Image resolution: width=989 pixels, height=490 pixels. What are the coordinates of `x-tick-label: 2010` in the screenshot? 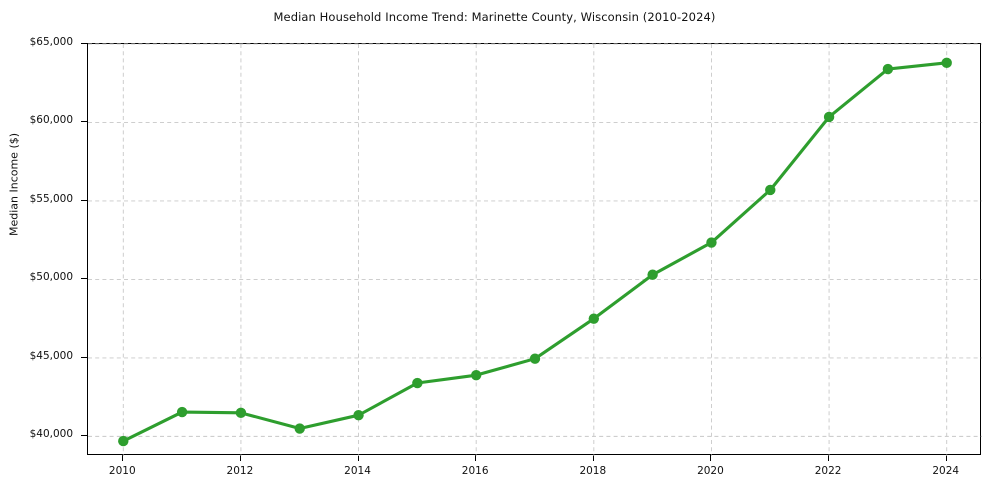 It's located at (122, 471).